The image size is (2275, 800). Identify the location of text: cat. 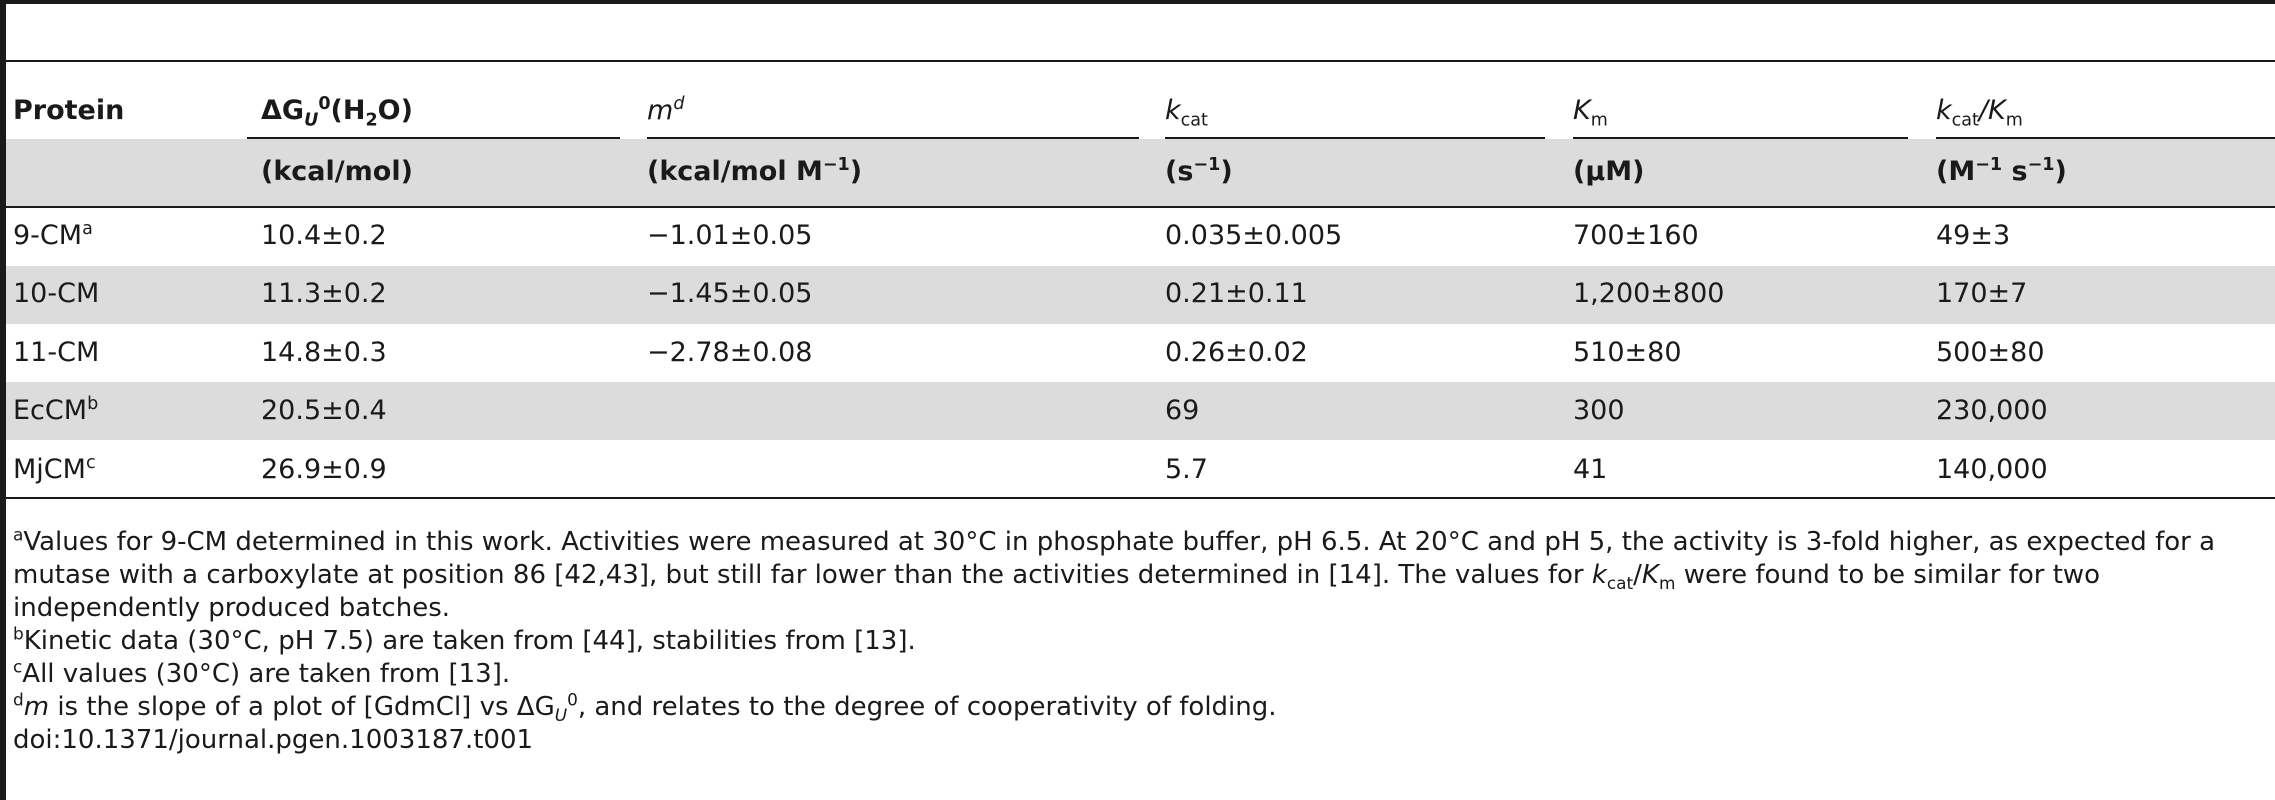
(1194, 120).